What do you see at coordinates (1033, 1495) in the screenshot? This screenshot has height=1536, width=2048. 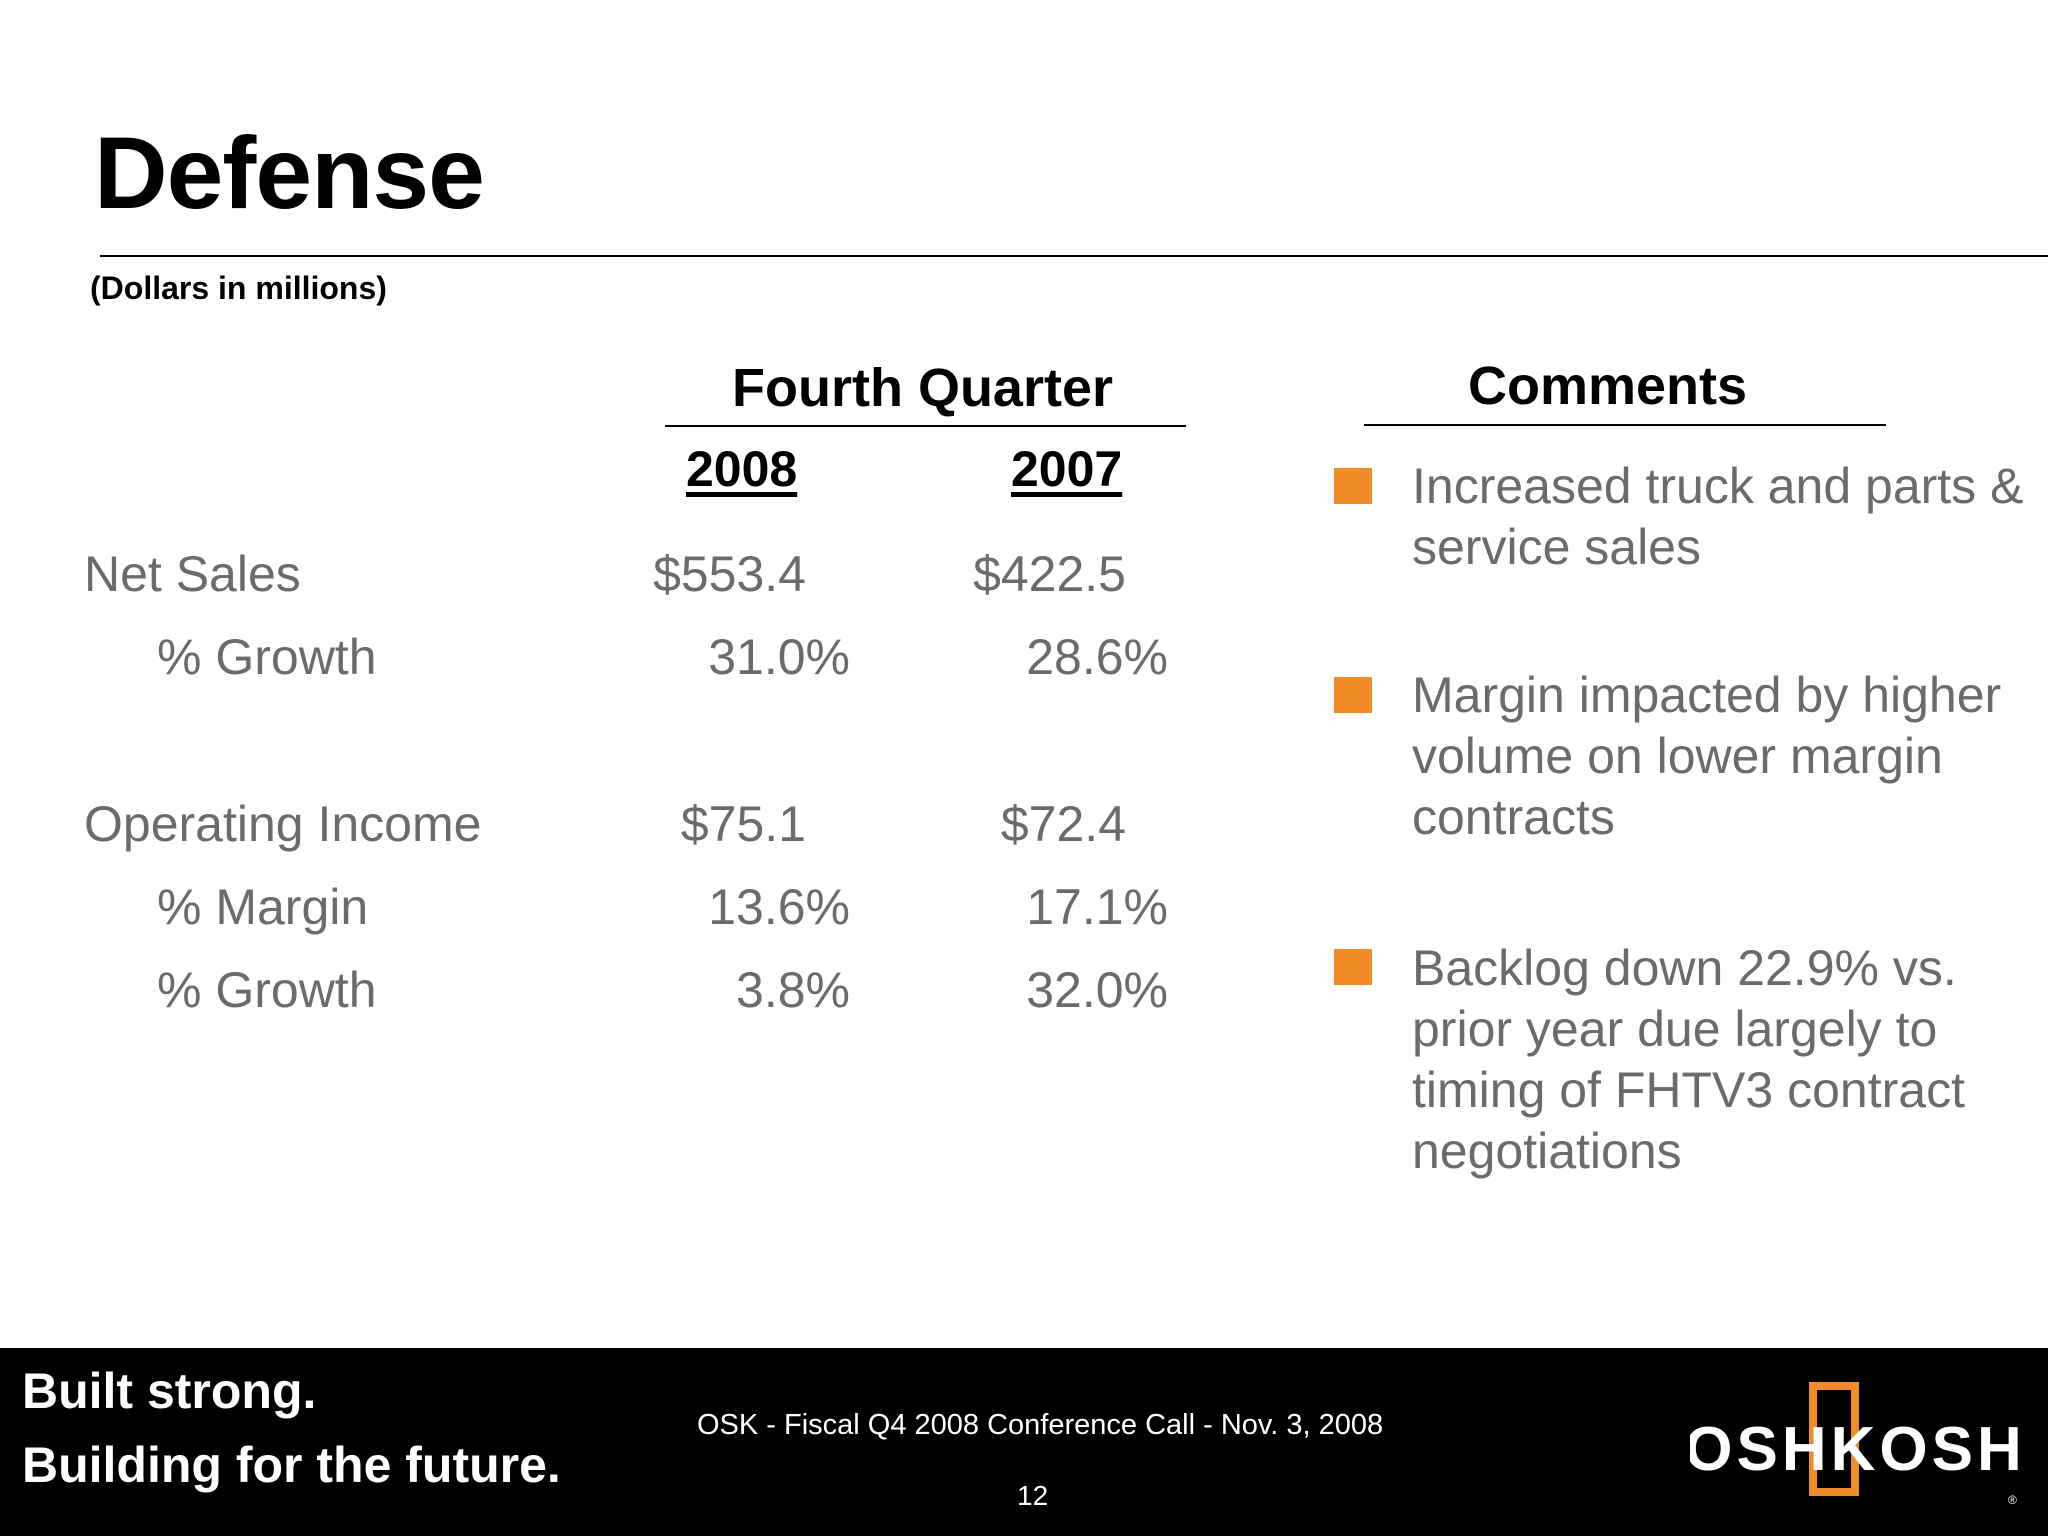 I see `page-number: 12` at bounding box center [1033, 1495].